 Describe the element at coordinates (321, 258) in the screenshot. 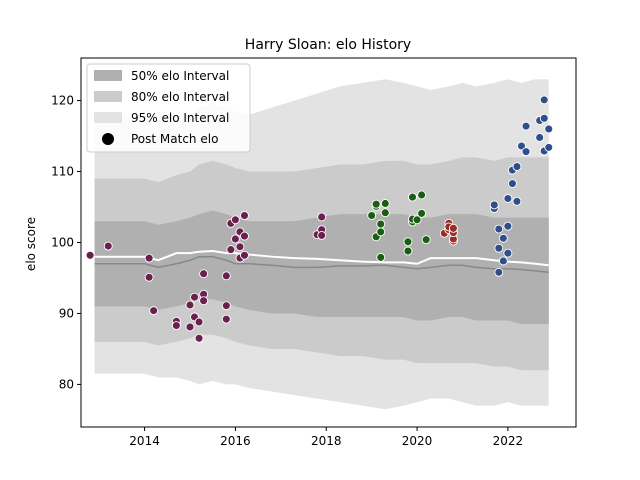

I see `mean-line` at that location.